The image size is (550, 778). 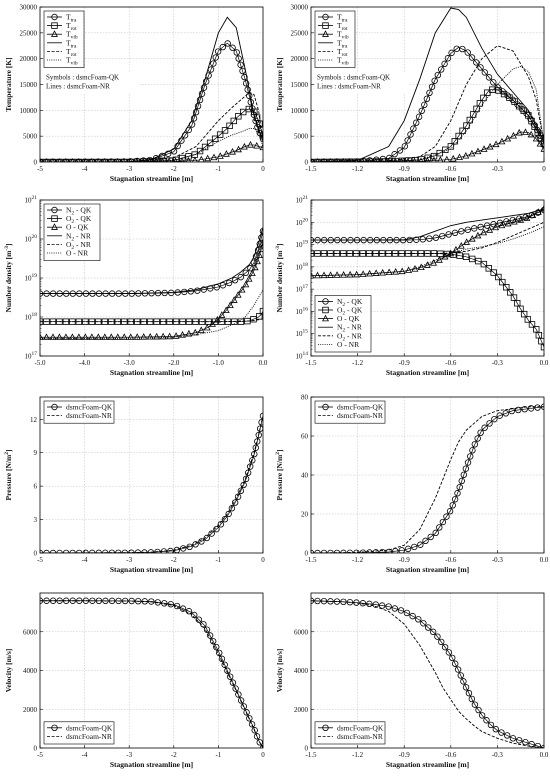 What do you see at coordinates (129, 755) in the screenshot?
I see `x-tick-label: -3` at bounding box center [129, 755].